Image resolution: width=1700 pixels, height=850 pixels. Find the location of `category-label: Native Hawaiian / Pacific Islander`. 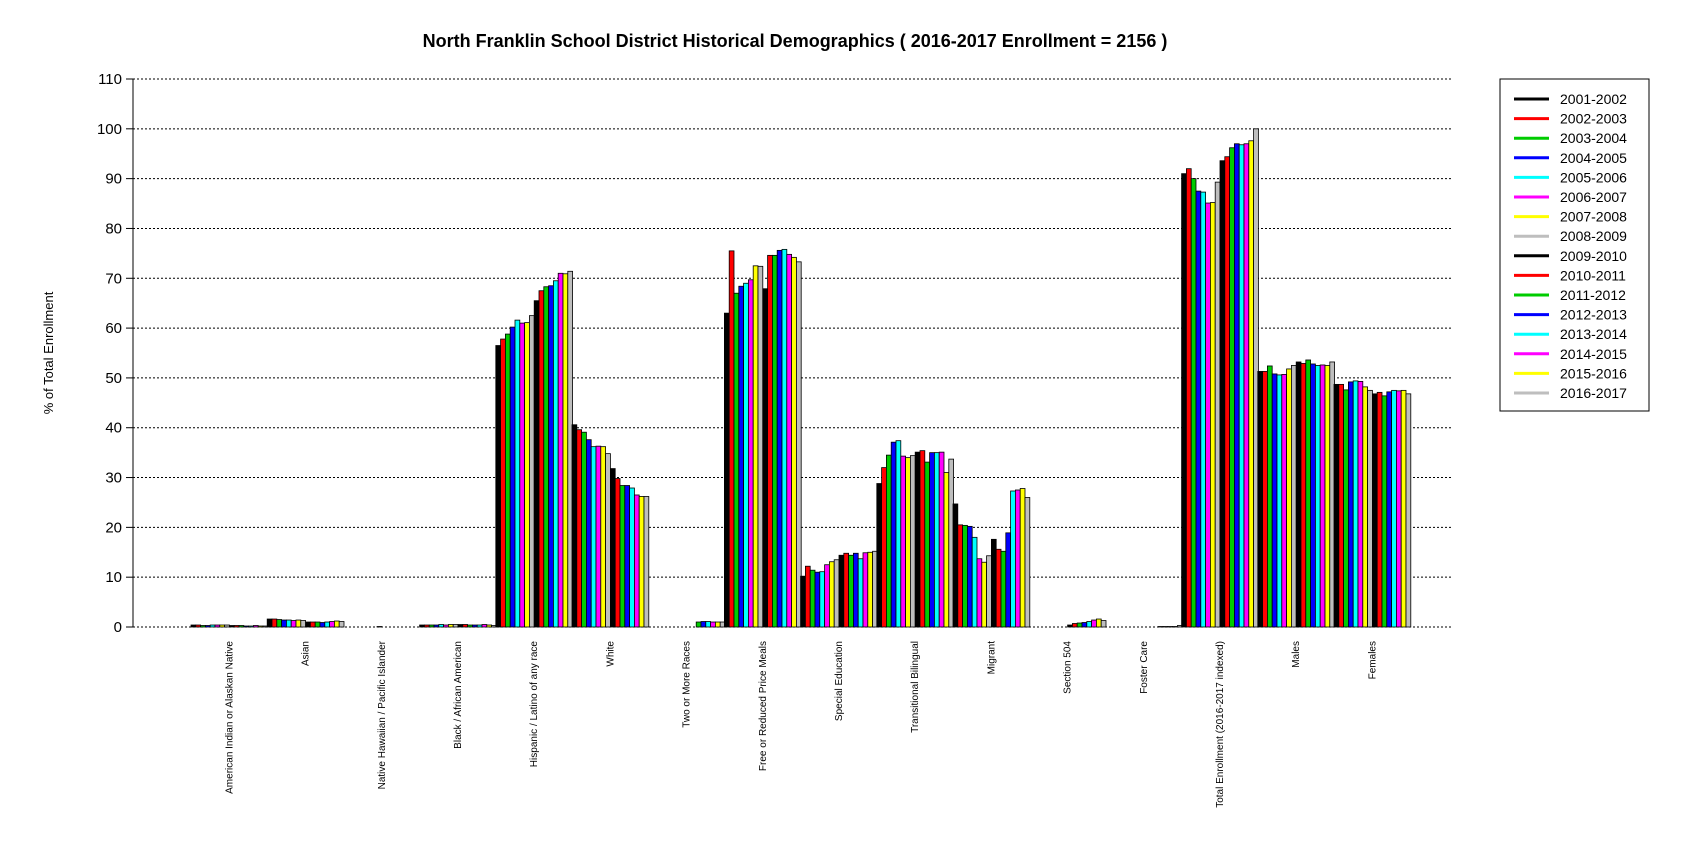

category-label: Native Hawaiian / Pacific Islander is located at coordinates (382, 714).